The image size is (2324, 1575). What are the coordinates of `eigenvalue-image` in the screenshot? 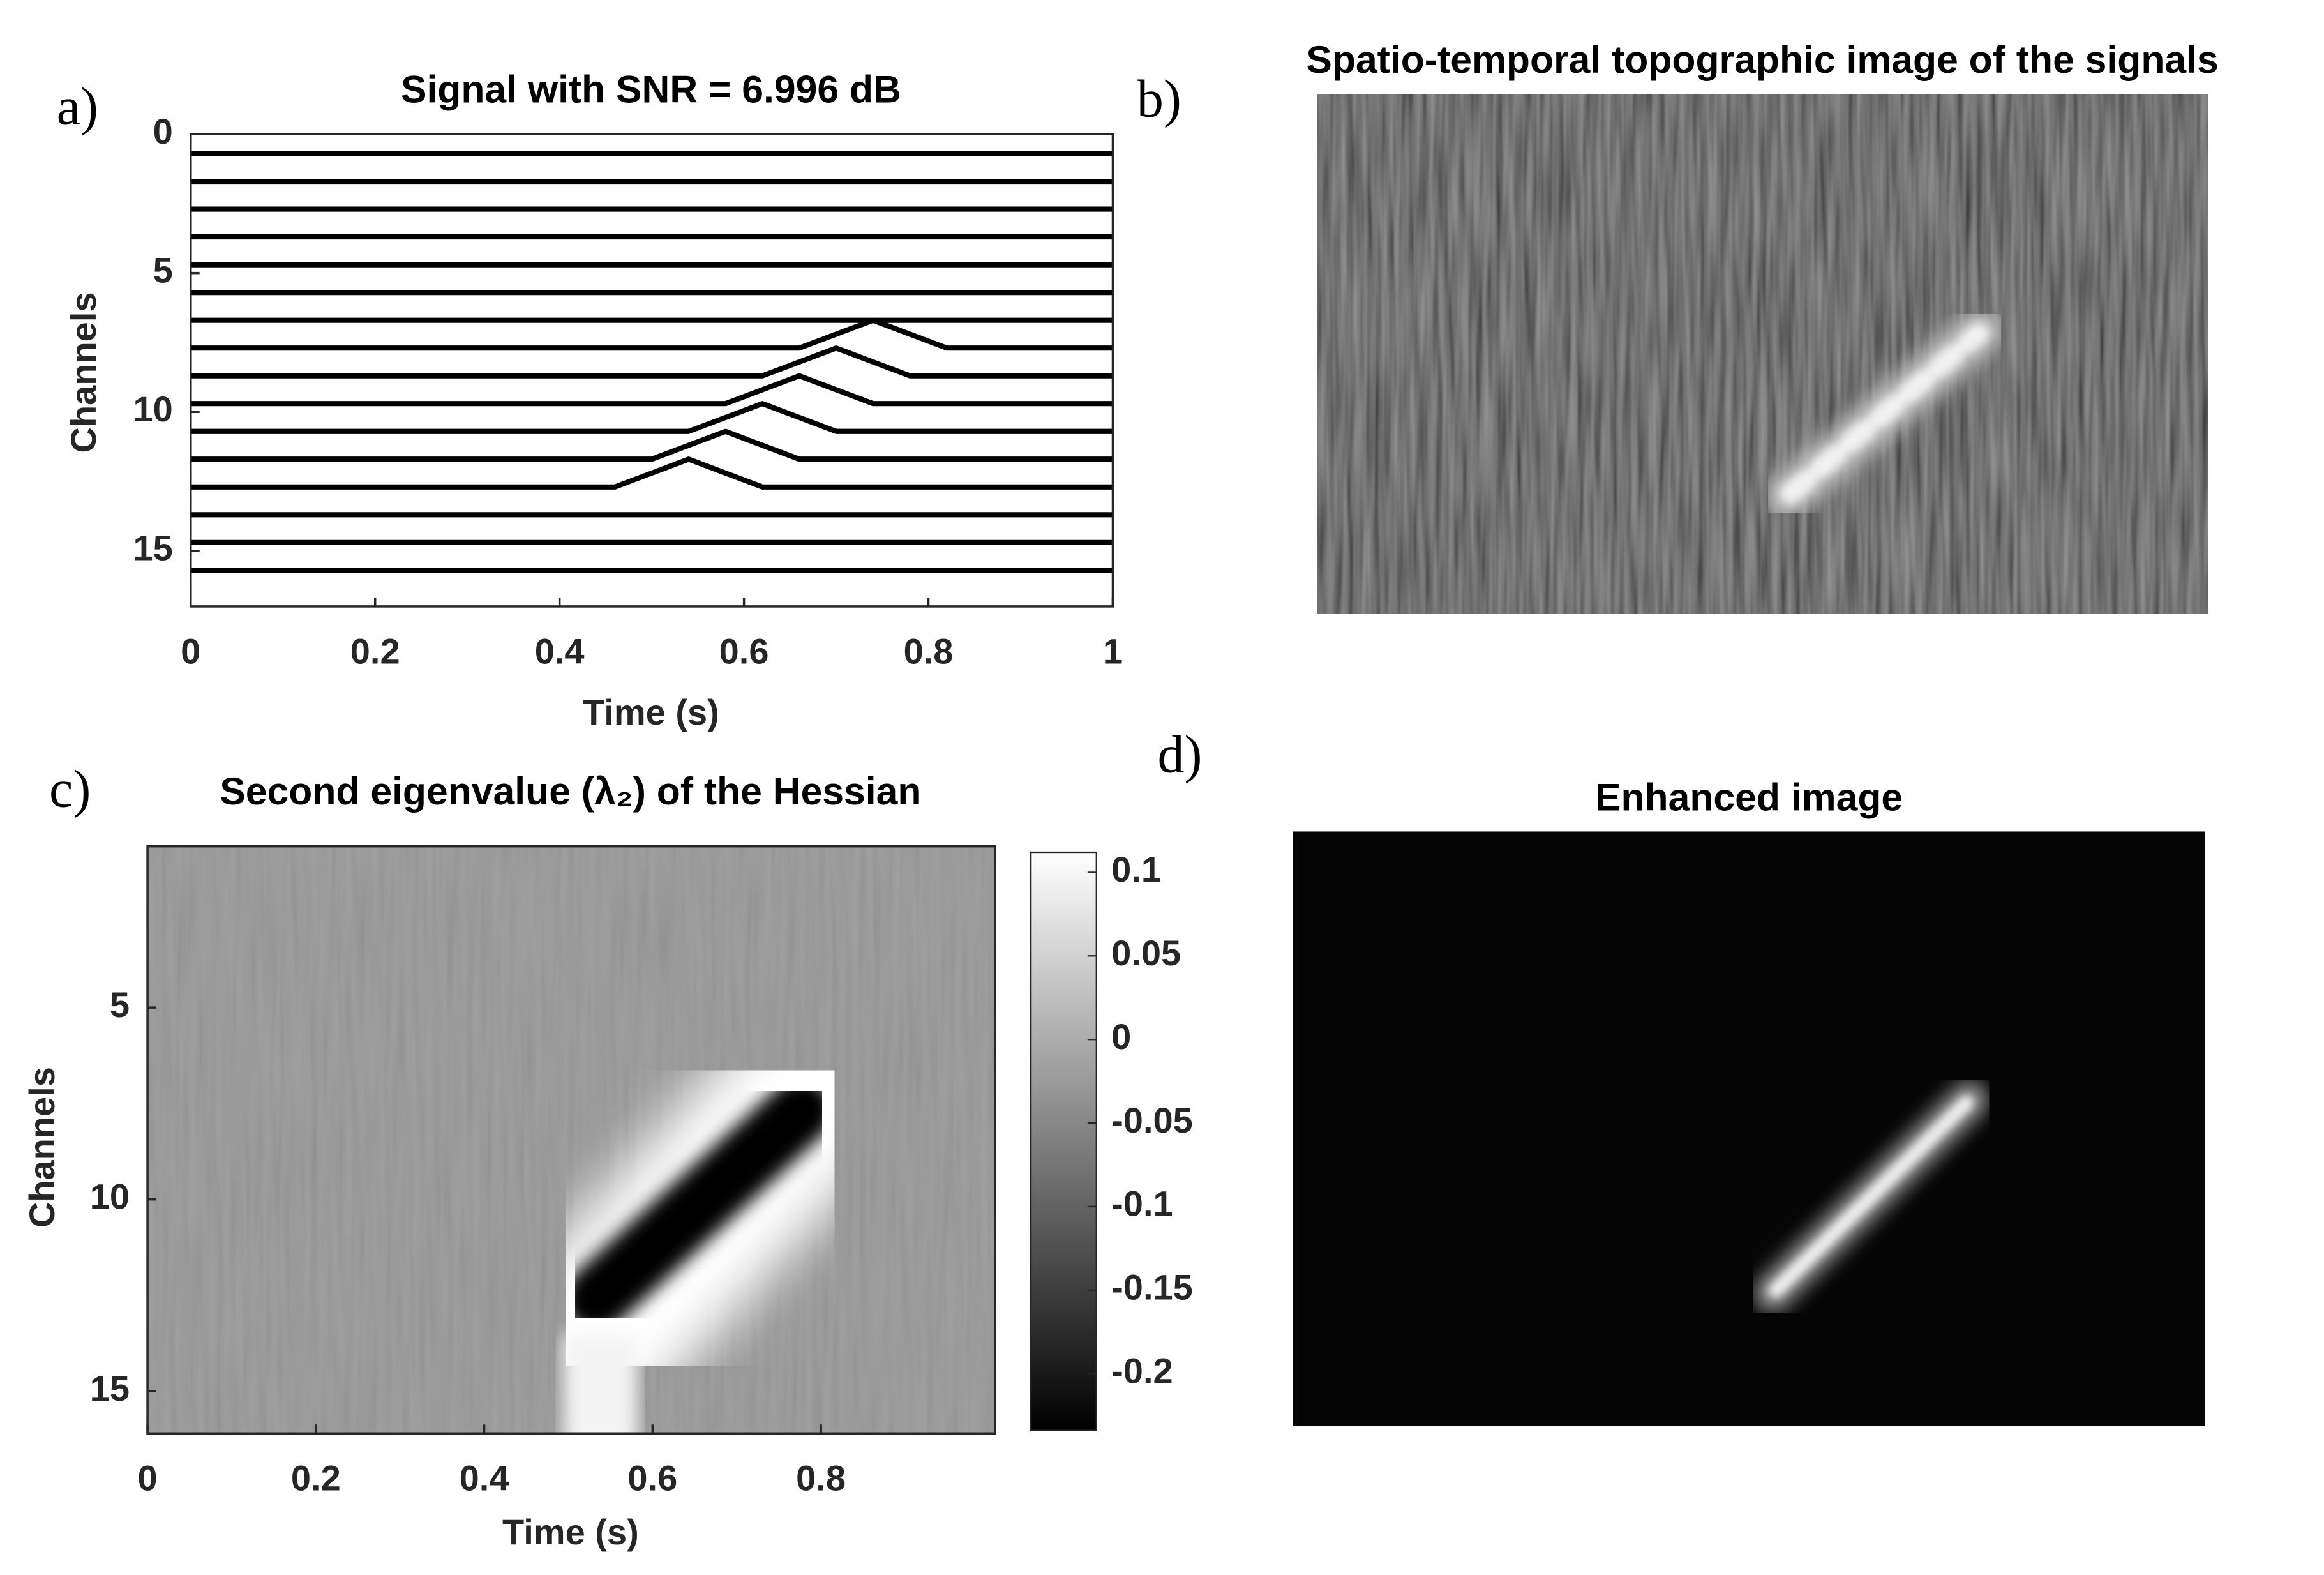 It's located at (572, 1140).